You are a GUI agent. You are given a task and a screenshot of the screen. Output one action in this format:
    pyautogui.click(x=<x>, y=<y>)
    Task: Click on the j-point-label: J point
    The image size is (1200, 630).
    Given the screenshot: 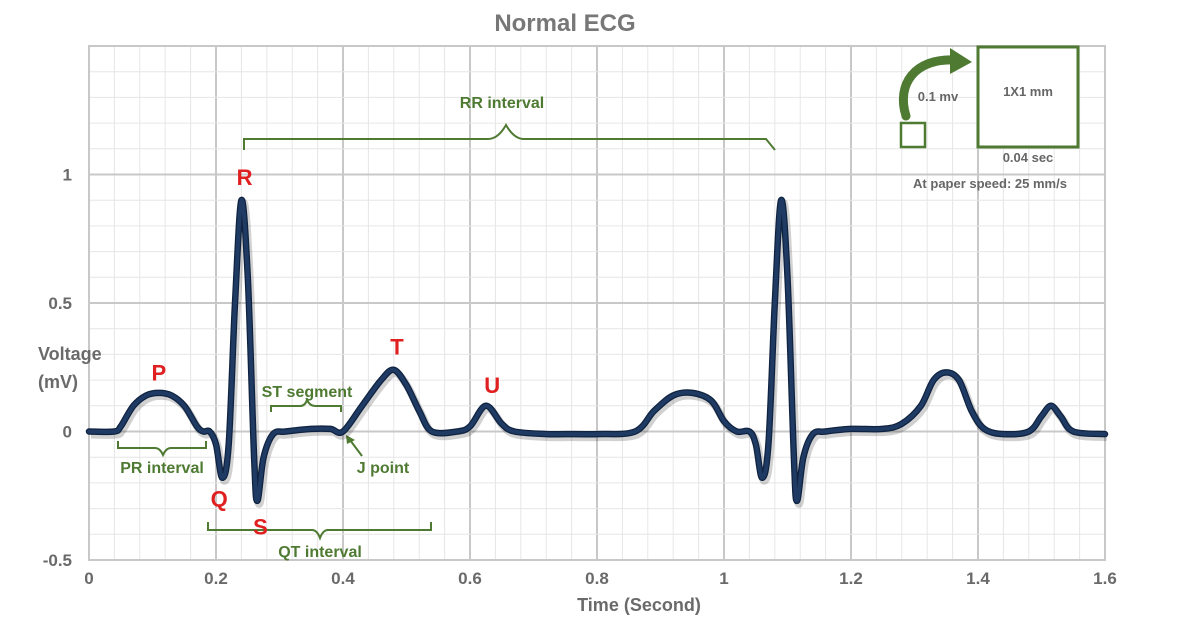 What is the action you would take?
    pyautogui.click(x=383, y=468)
    